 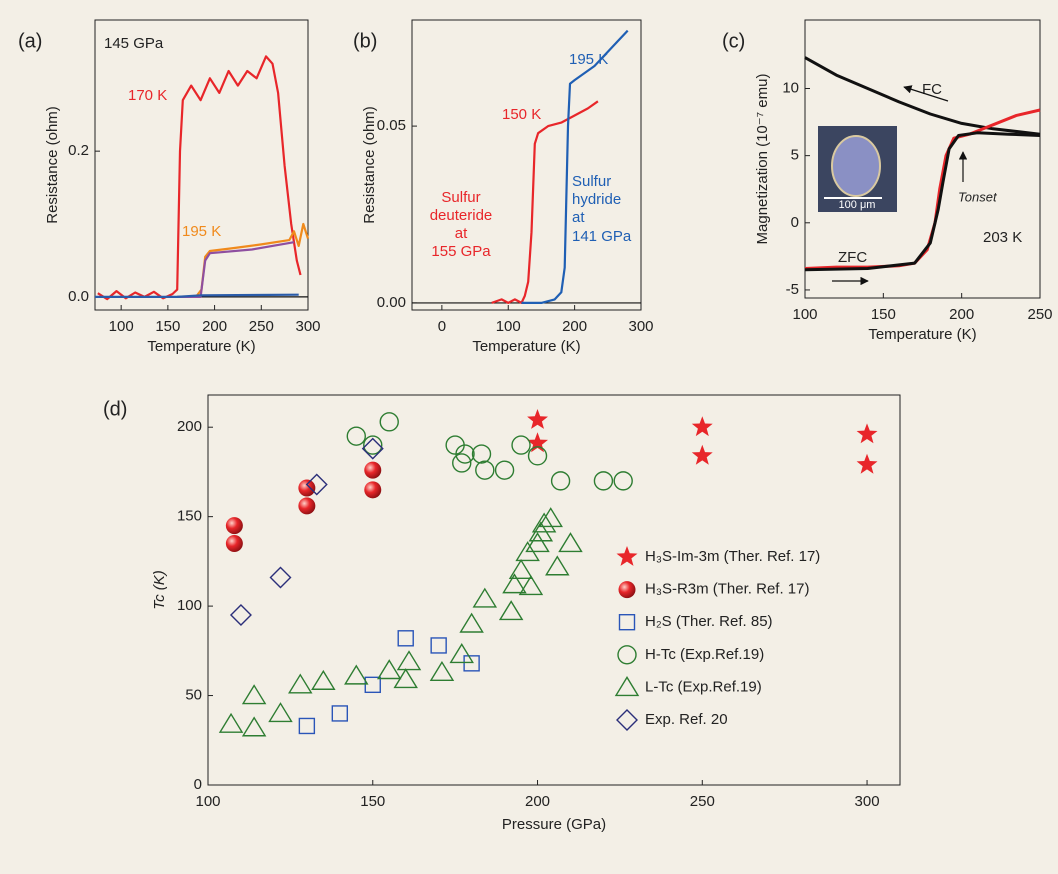 I want to click on annotation: 195 K, so click(x=201, y=231).